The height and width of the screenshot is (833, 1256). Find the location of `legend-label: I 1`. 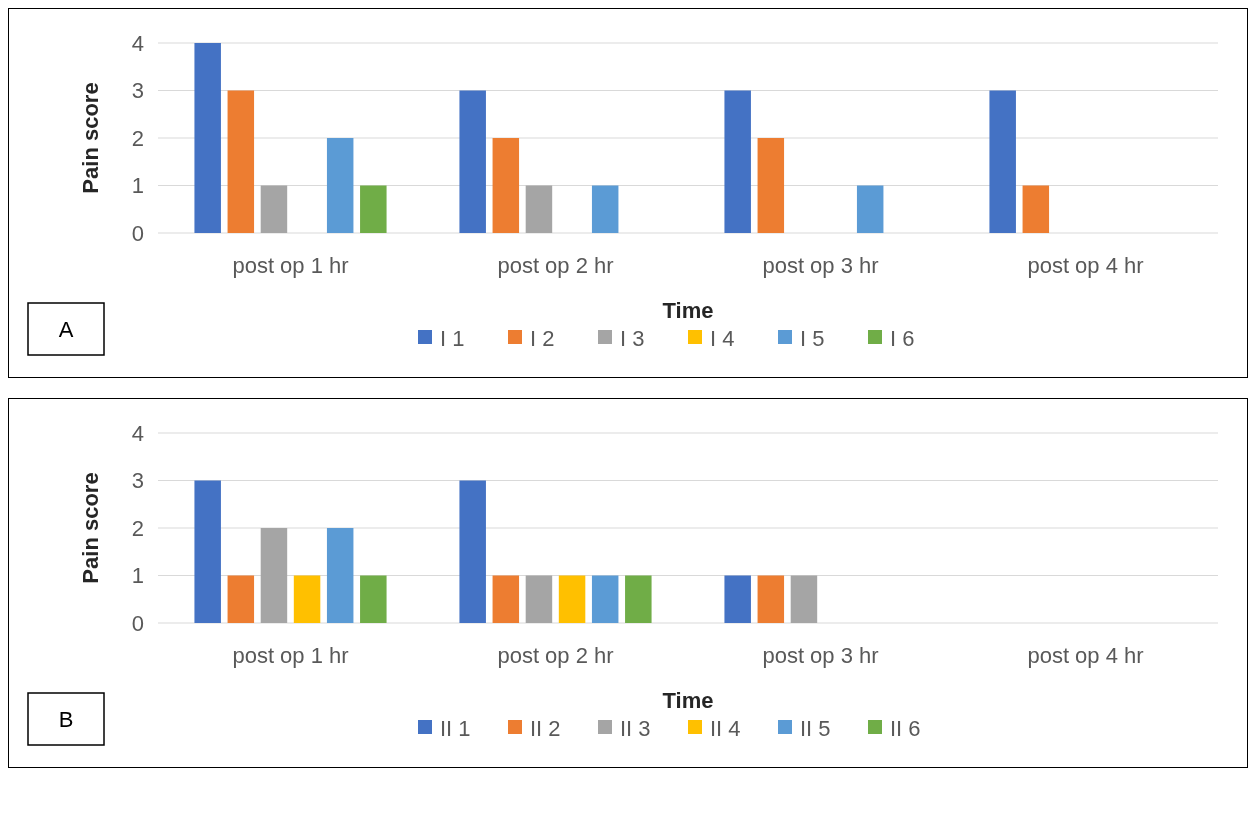

legend-label: I 1 is located at coordinates (452, 338).